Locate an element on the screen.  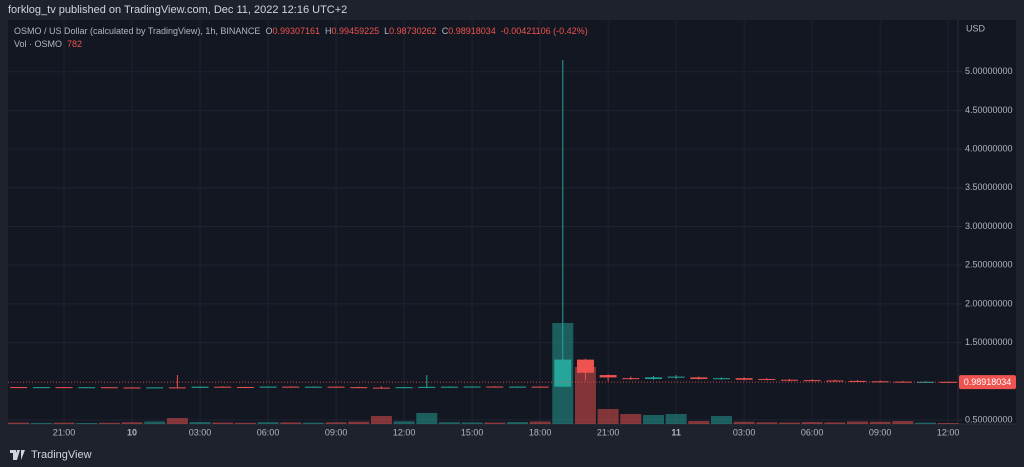
ohlc-label: C is located at coordinates (445, 31).